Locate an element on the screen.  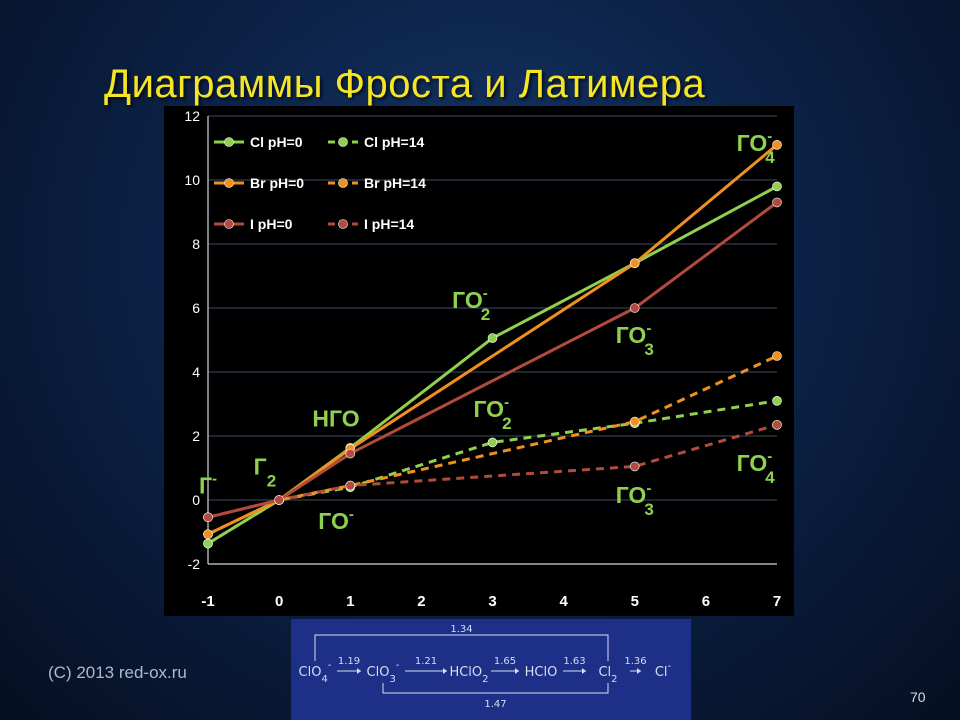
latimer-bottom-bracket is located at coordinates (495, 688).